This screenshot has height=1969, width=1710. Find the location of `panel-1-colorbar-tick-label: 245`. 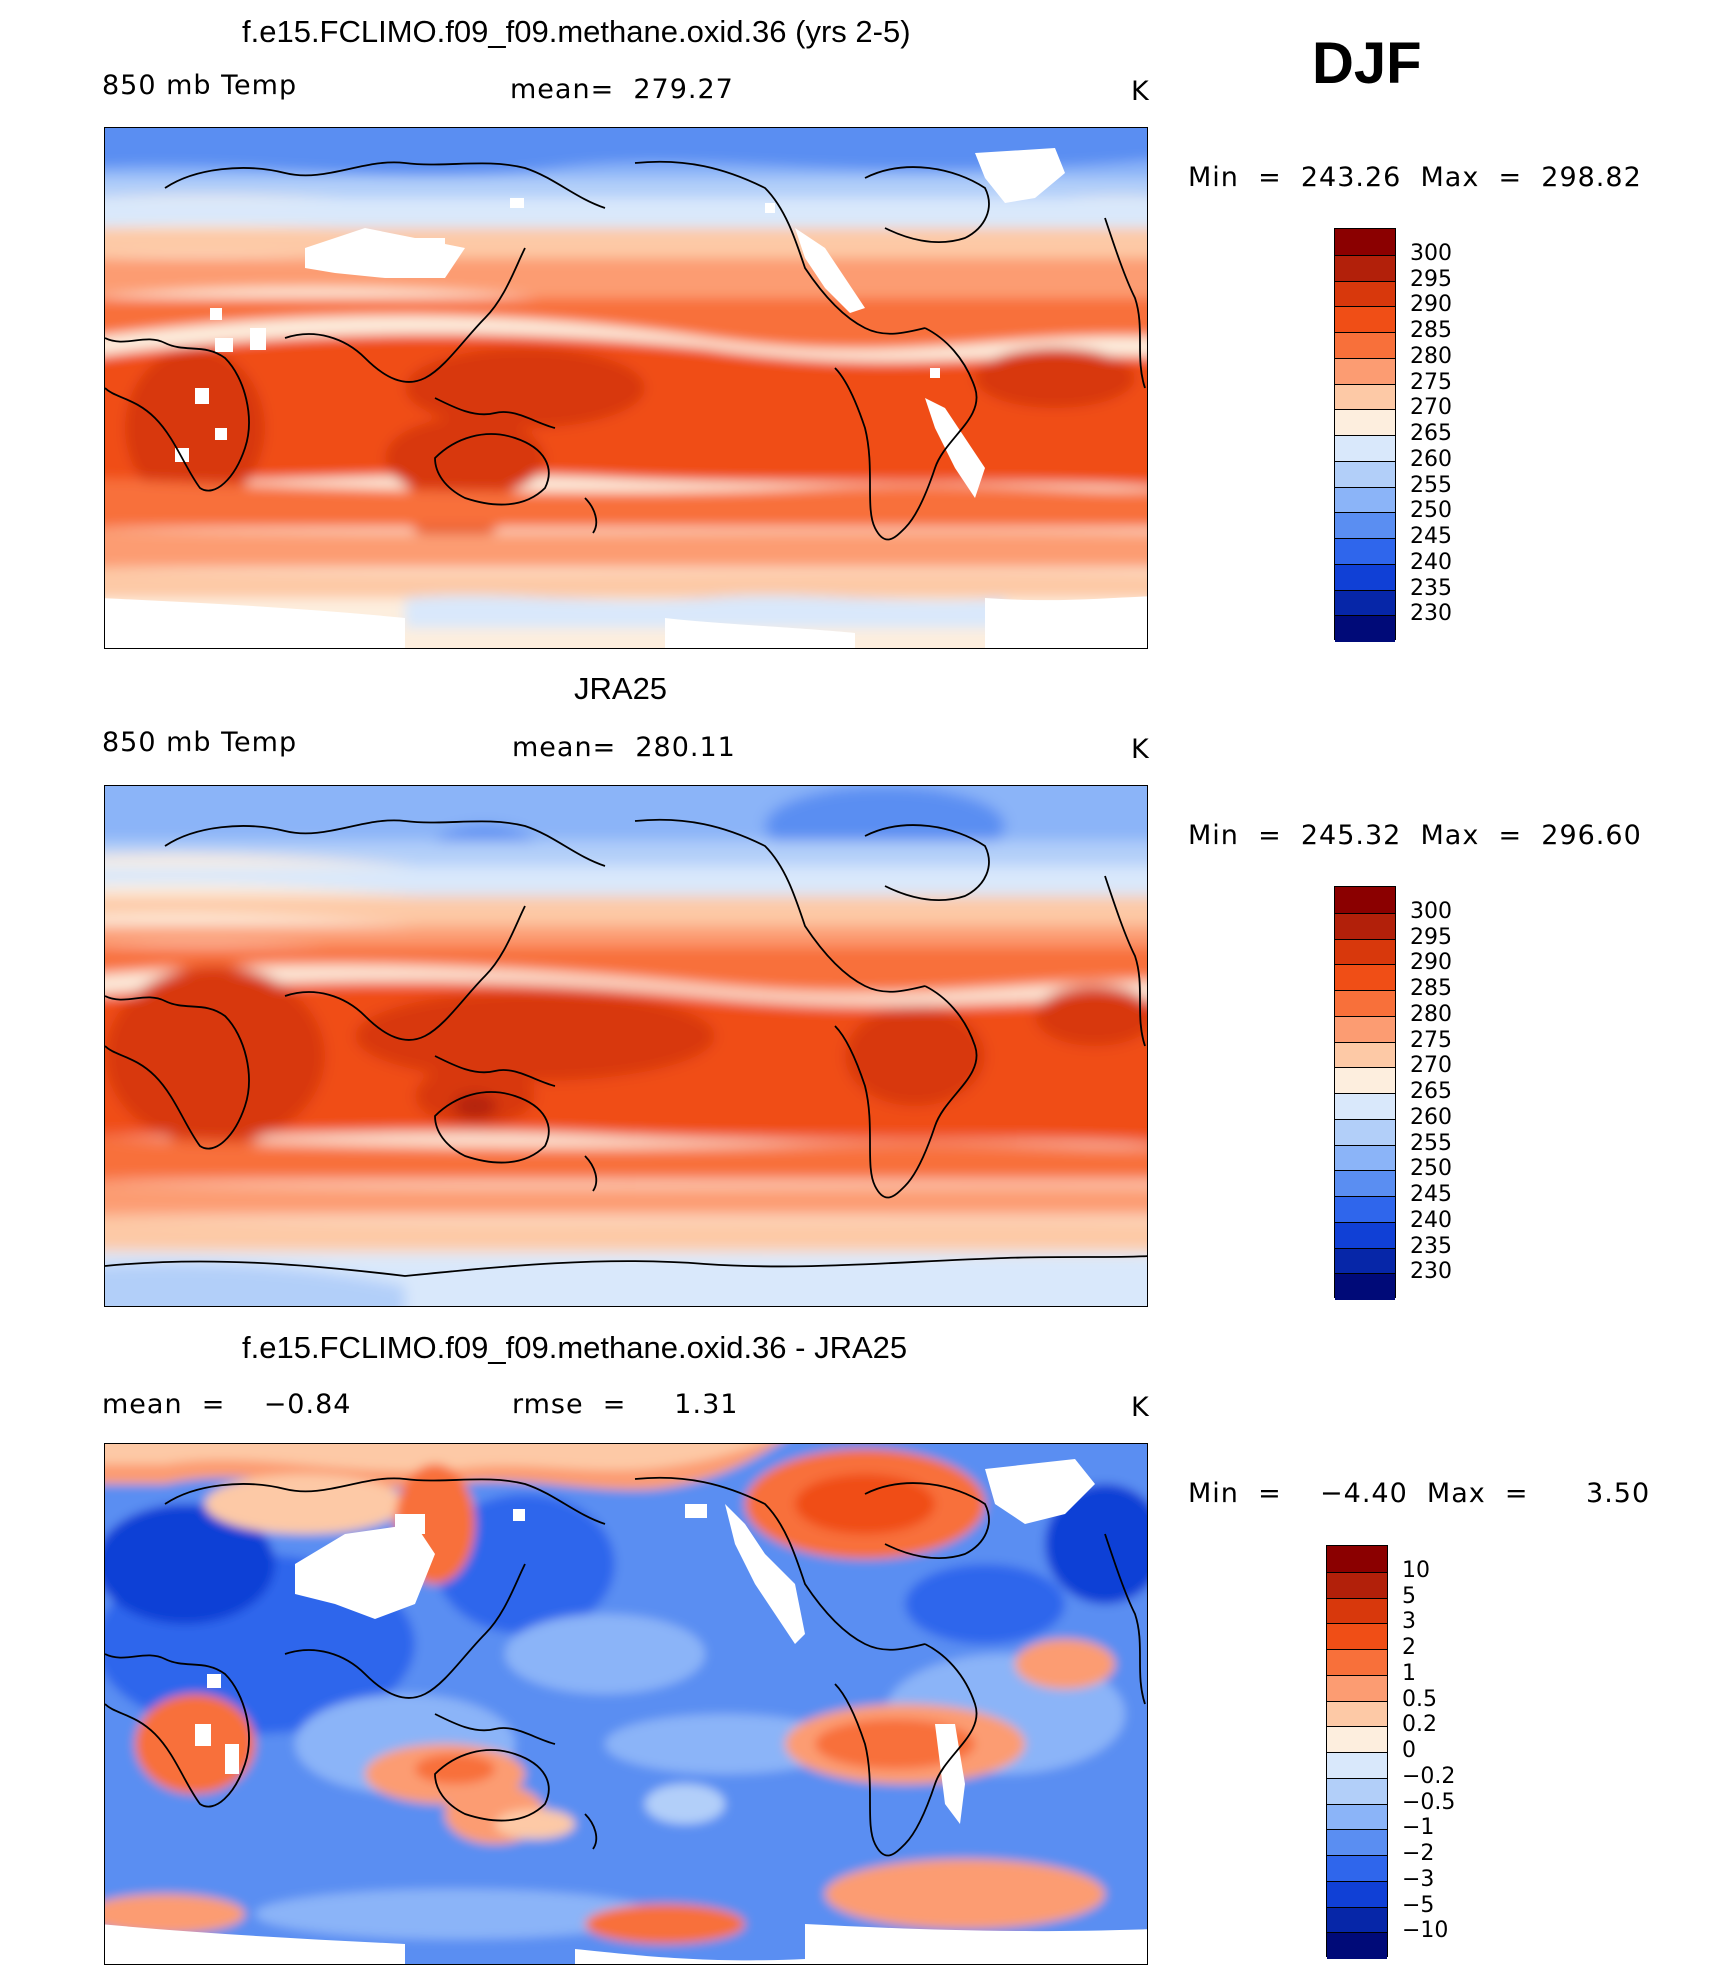

panel-1-colorbar-tick-label: 245 is located at coordinates (1431, 536).